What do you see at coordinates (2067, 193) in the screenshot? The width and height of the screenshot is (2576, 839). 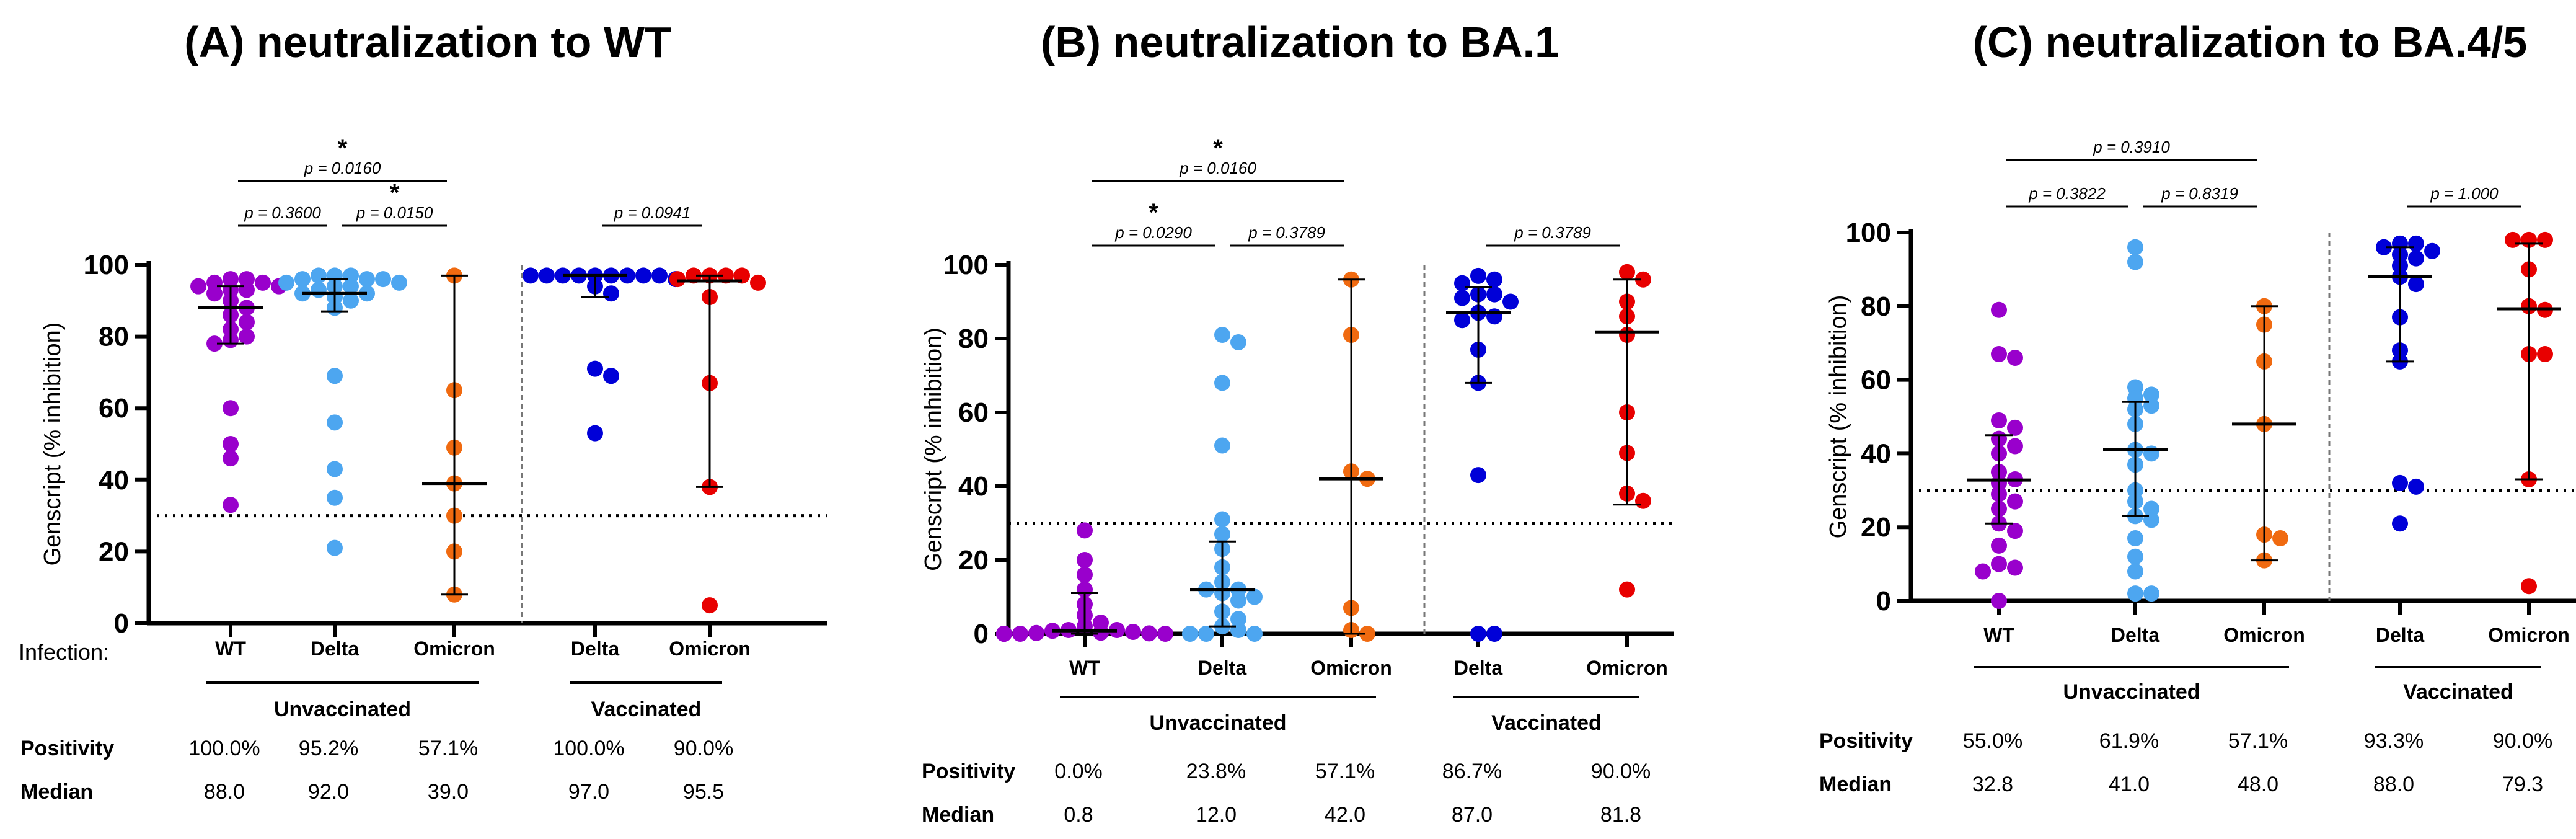 I see `p-value-label: p = 0.3822` at bounding box center [2067, 193].